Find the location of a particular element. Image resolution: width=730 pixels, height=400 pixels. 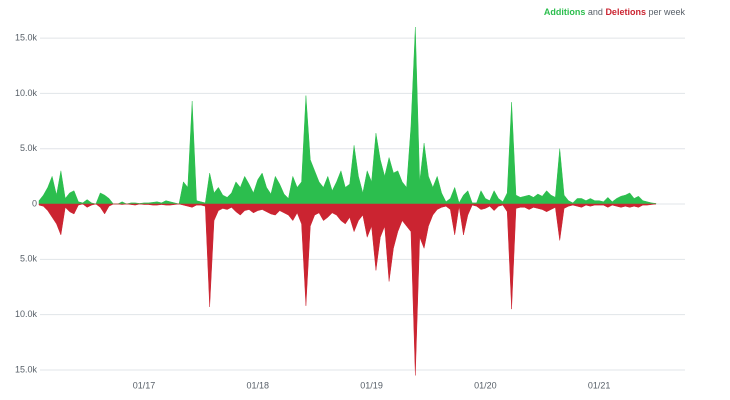

y-tick-label: 0 is located at coordinates (34, 203).